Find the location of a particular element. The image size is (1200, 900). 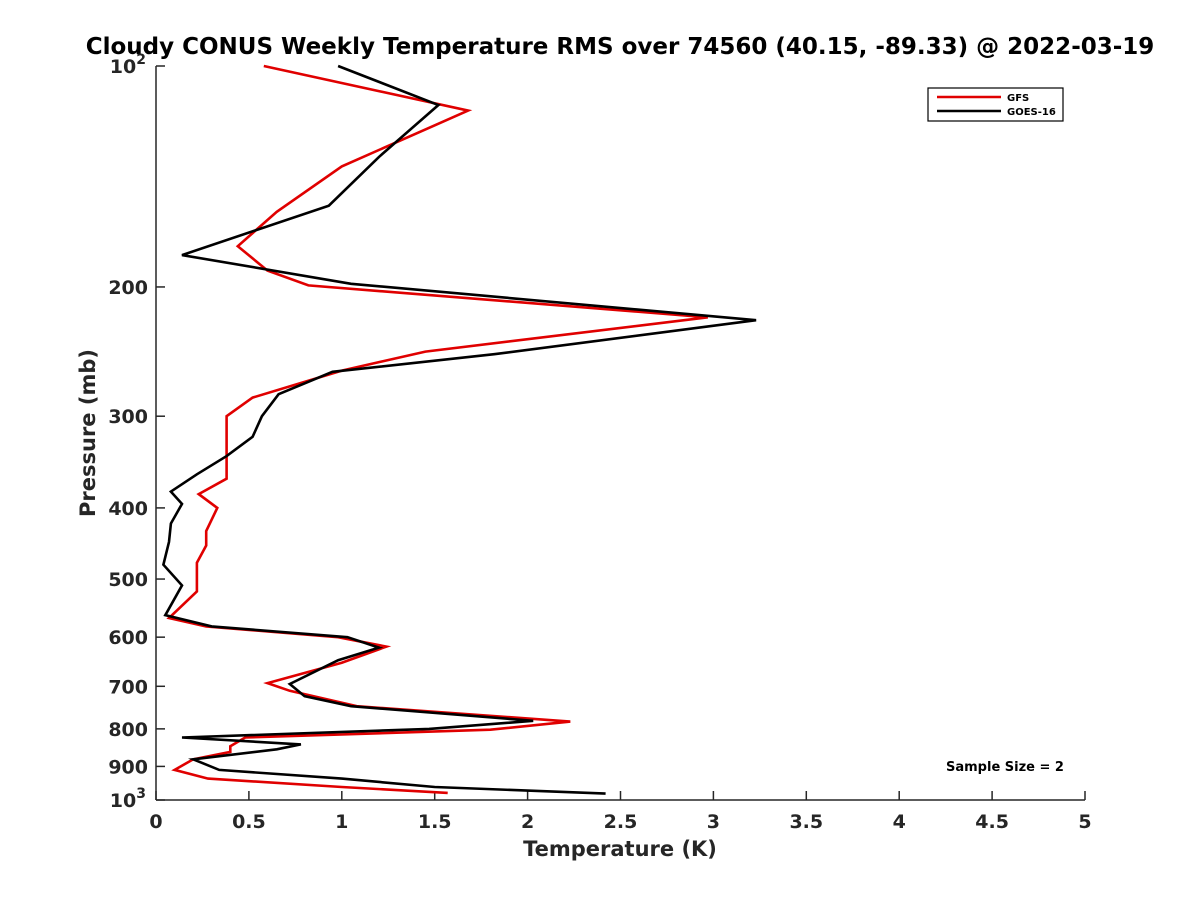

x-tick-label: 5 is located at coordinates (1084, 822).